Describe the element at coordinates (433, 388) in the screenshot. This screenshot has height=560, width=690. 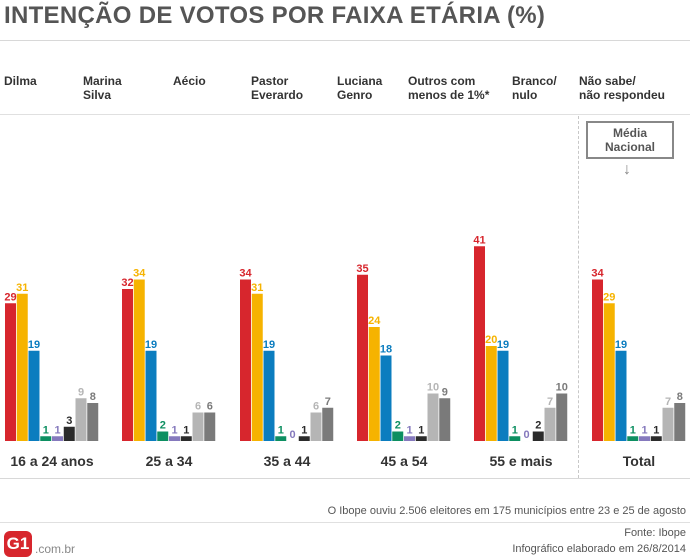
I see `data-label-branco-nulo-45-a-54: 10` at that location.